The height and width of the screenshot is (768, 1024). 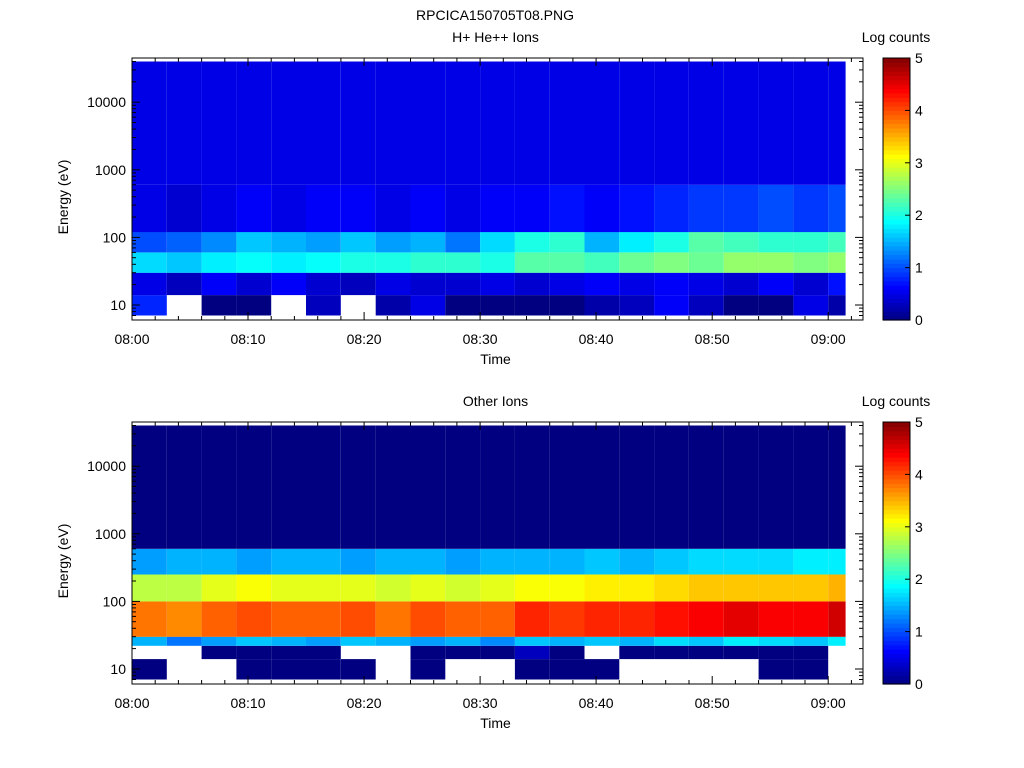 I want to click on x-axis-label: Time, so click(x=495, y=359).